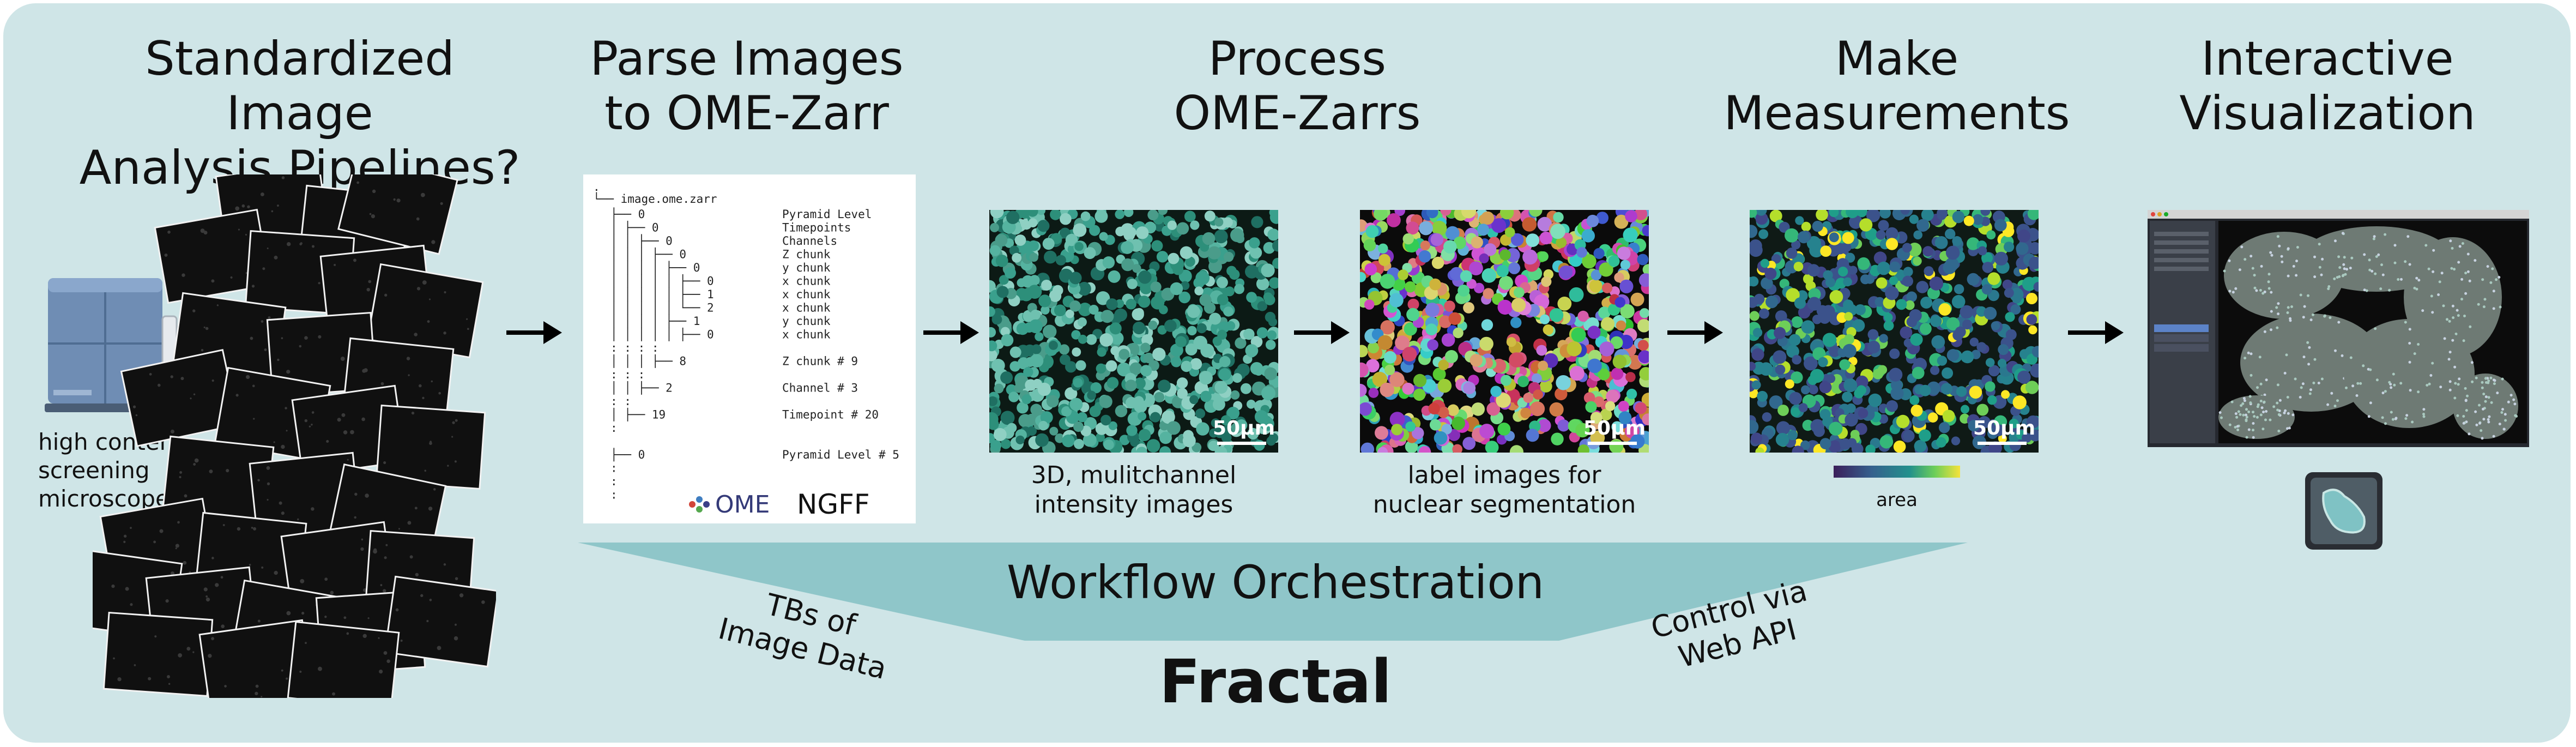 This screenshot has height=747, width=2576. What do you see at coordinates (614, 495) in the screenshot?
I see `zarr-tree-row: :` at bounding box center [614, 495].